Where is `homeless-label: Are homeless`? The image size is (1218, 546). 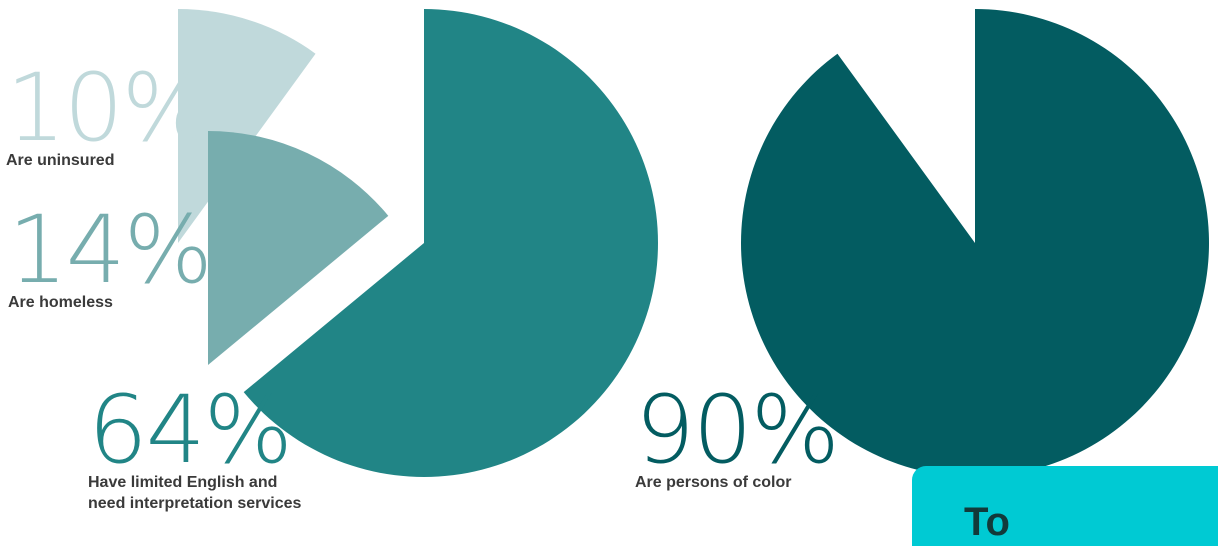
homeless-label: Are homeless is located at coordinates (60, 302).